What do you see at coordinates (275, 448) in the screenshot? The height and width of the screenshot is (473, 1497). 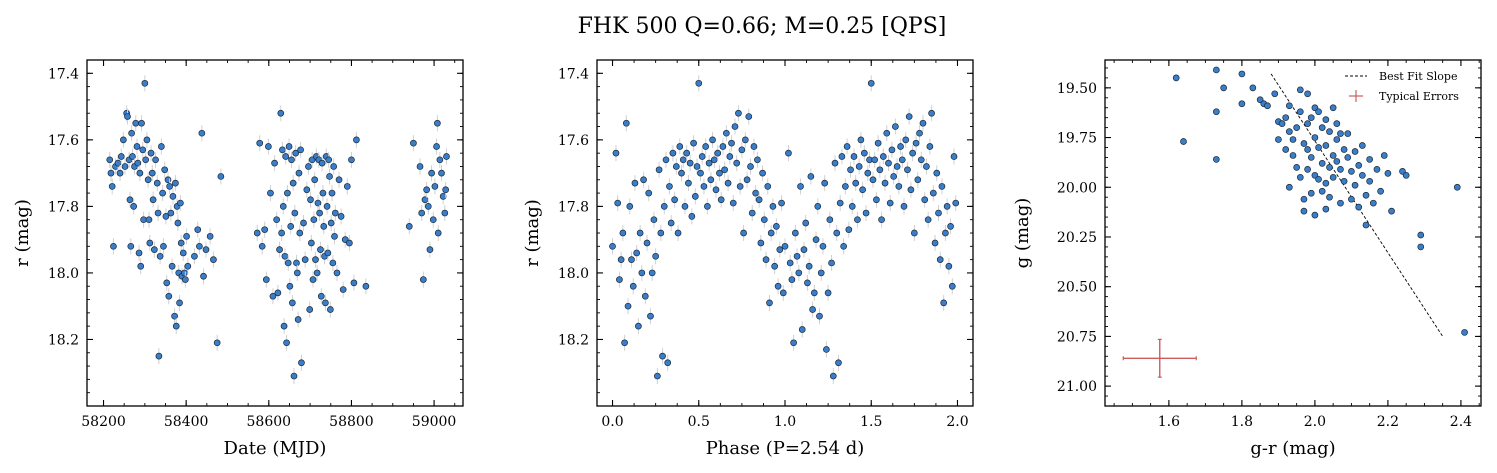 I see `x-axis-label: Date (MJD)` at bounding box center [275, 448].